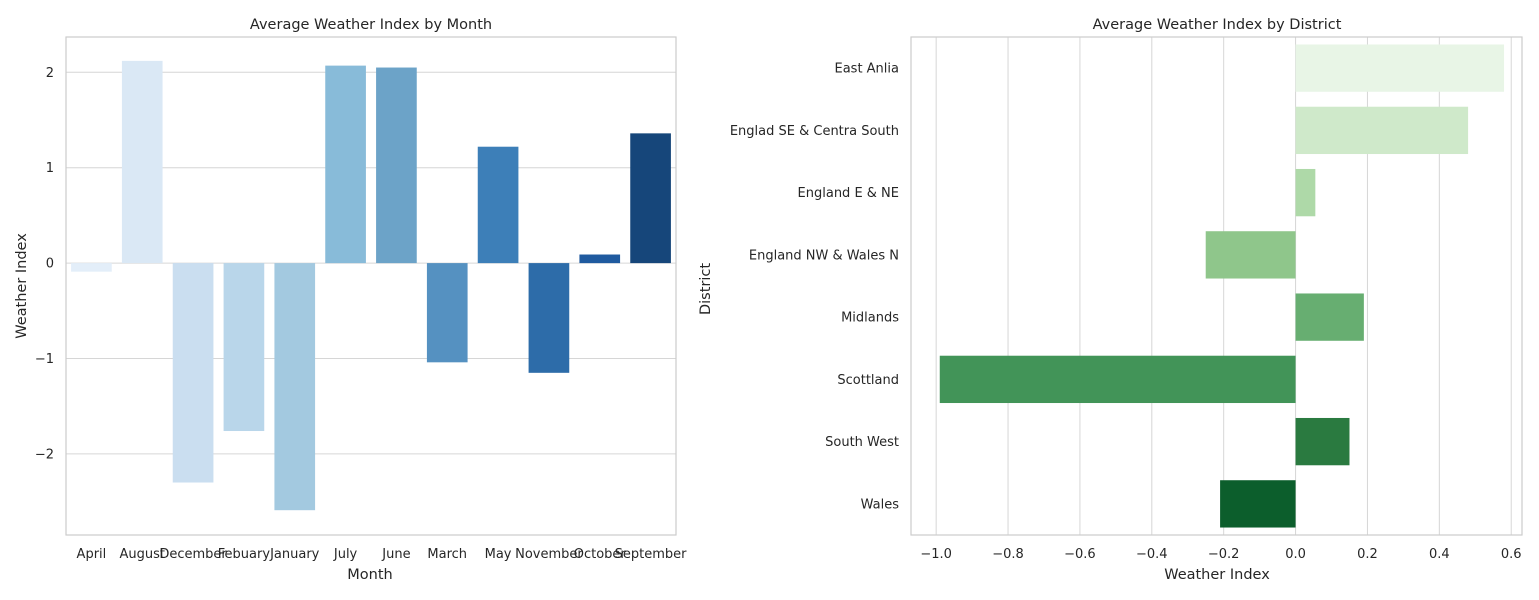 The height and width of the screenshot is (600, 1539). What do you see at coordinates (447, 554) in the screenshot?
I see `month-x-tick-label: March` at bounding box center [447, 554].